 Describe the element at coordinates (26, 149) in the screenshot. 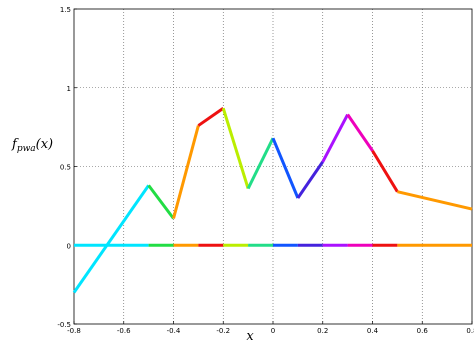

I see `y-label-subscript: pwa` at that location.